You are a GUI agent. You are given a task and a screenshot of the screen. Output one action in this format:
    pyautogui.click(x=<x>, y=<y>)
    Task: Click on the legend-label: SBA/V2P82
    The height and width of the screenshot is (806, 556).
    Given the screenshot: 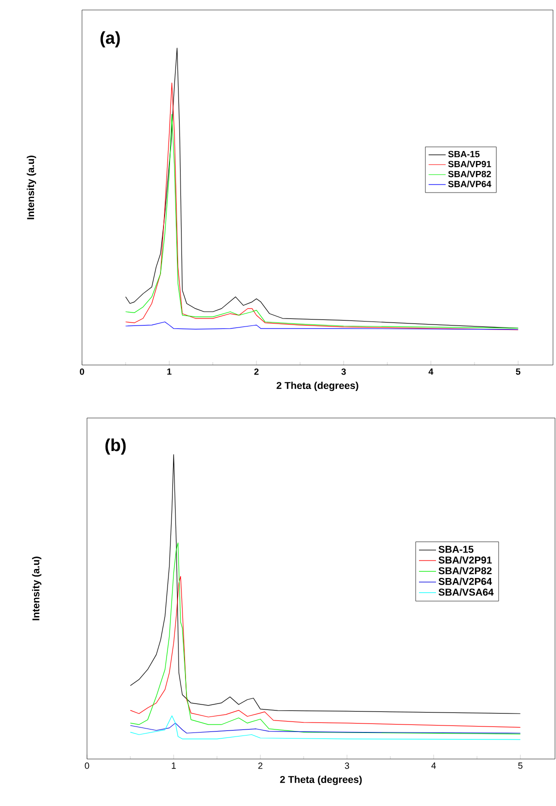 What is the action you would take?
    pyautogui.click(x=465, y=570)
    